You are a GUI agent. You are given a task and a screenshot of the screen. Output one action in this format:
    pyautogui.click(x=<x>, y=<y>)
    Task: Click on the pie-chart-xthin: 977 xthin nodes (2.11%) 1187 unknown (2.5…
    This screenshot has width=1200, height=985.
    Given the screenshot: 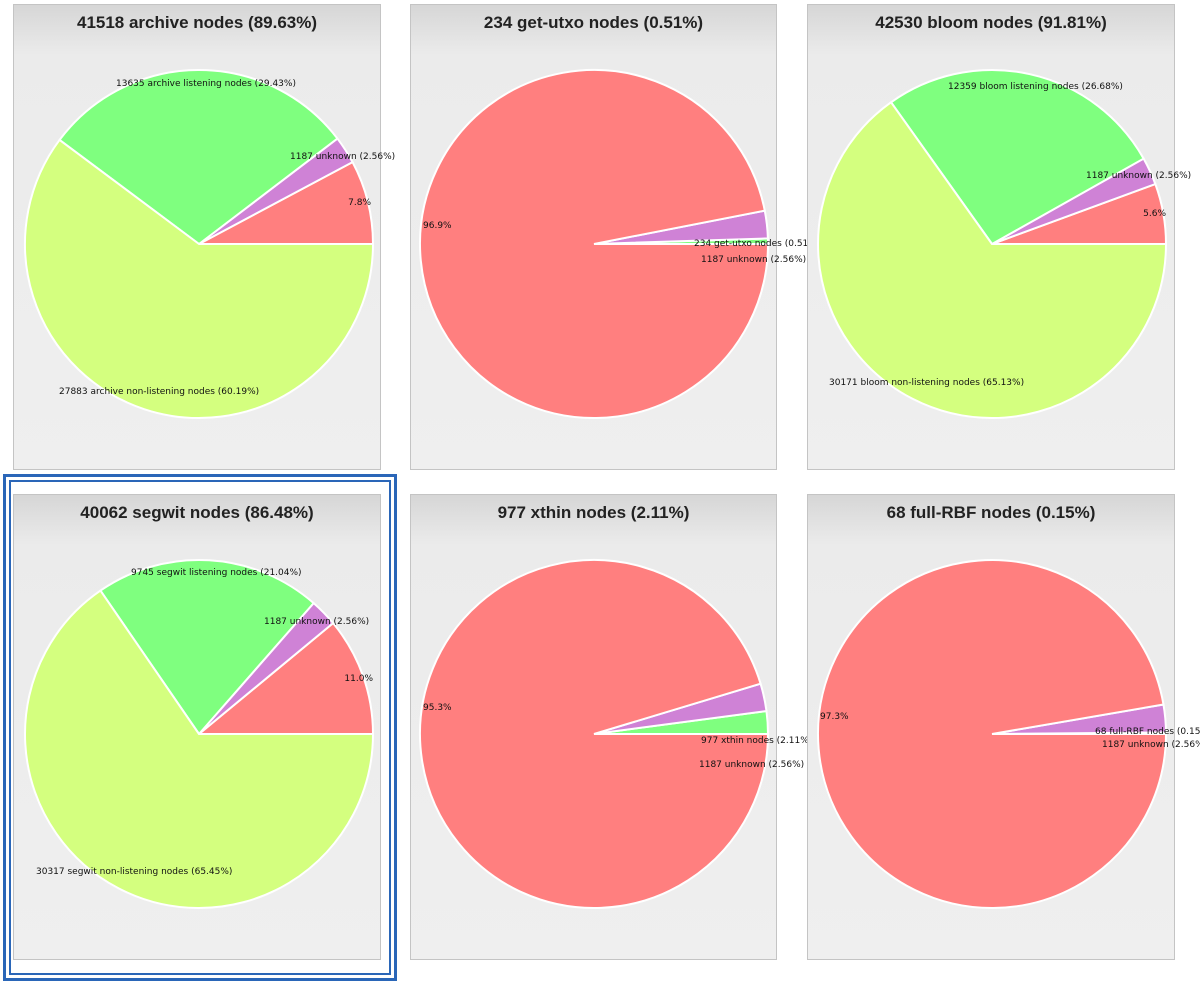 What is the action you would take?
    pyautogui.click(x=615, y=734)
    